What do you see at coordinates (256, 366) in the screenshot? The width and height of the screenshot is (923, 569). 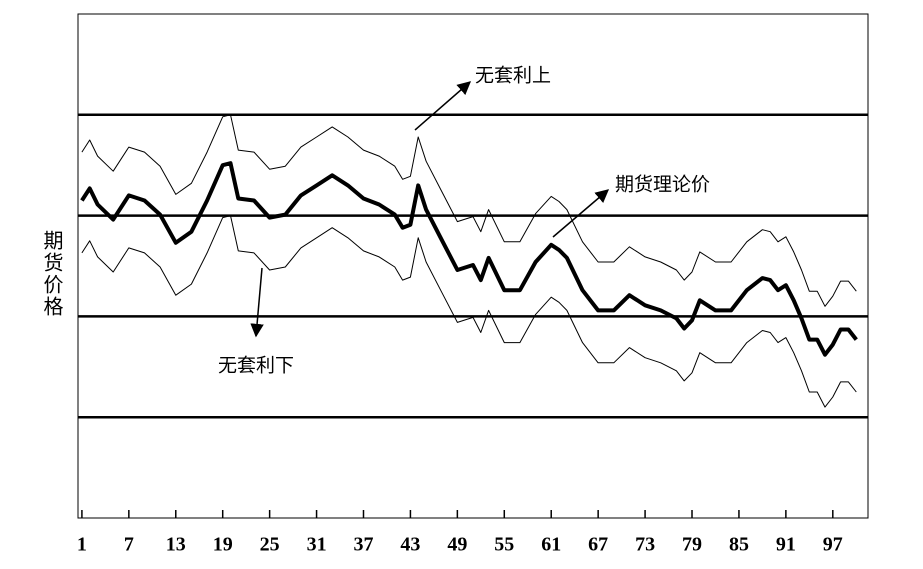 I see `annotation: 无套利下` at bounding box center [256, 366].